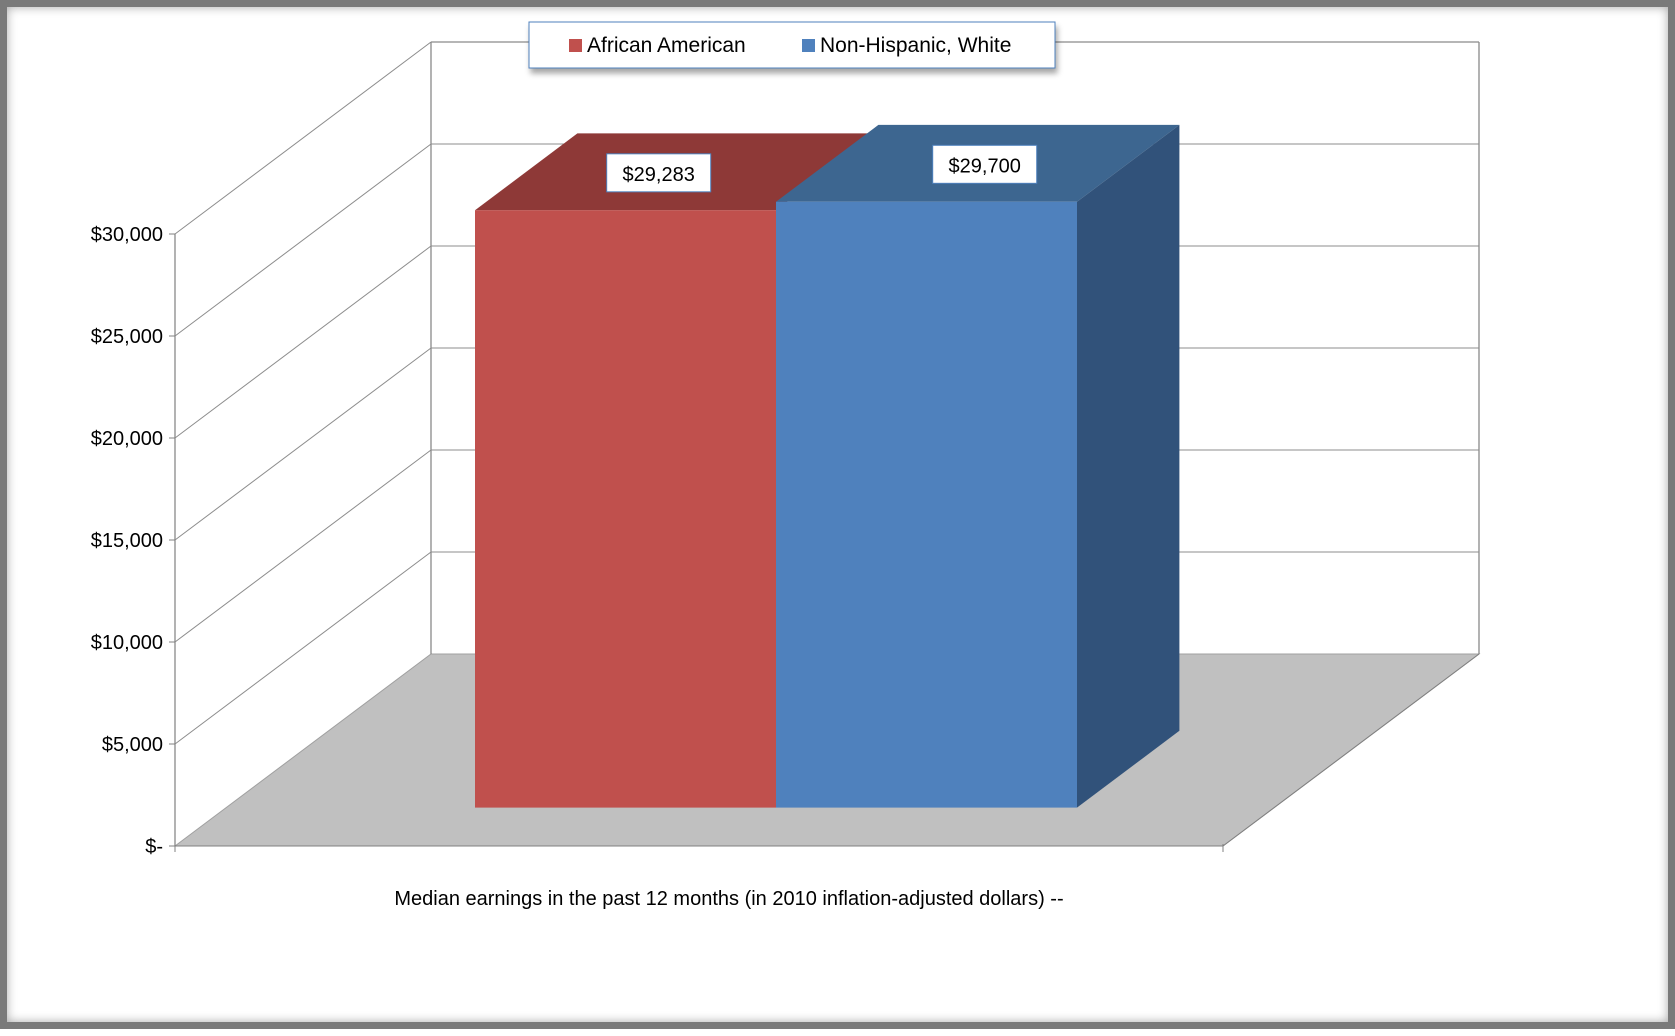 The width and height of the screenshot is (1675, 1036). What do you see at coordinates (132, 745) in the screenshot?
I see `y-tick-label-1: $5,000` at bounding box center [132, 745].